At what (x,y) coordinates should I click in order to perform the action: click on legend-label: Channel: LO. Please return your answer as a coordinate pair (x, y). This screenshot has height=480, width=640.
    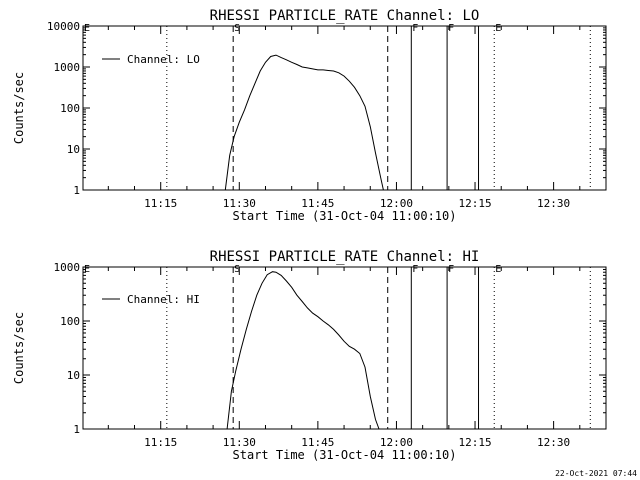
    Looking at the image, I should click on (163, 59).